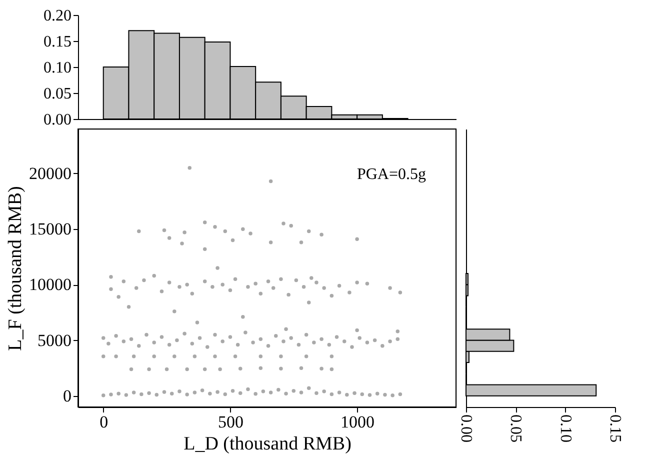  What do you see at coordinates (50, 229) in the screenshot?
I see `y-tick-label: 15000` at bounding box center [50, 229].